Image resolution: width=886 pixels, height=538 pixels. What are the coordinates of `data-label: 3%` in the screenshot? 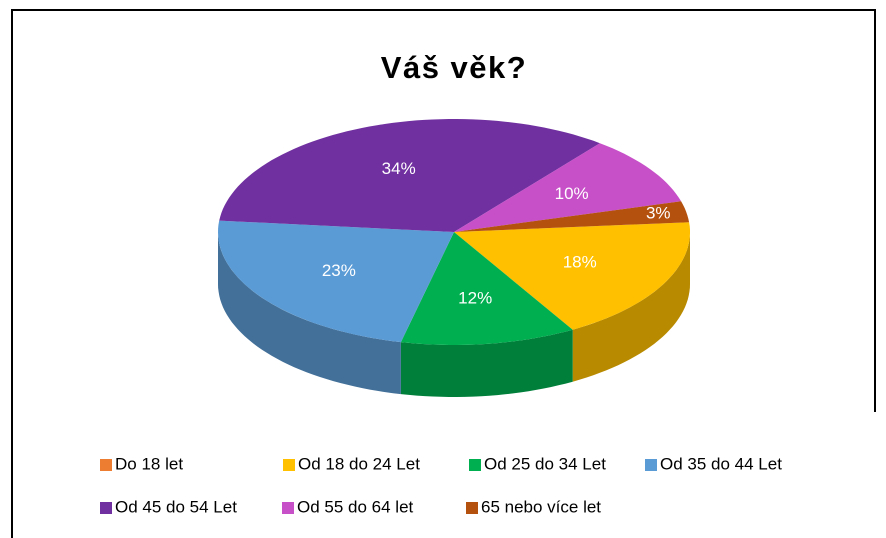 It's located at (658, 213).